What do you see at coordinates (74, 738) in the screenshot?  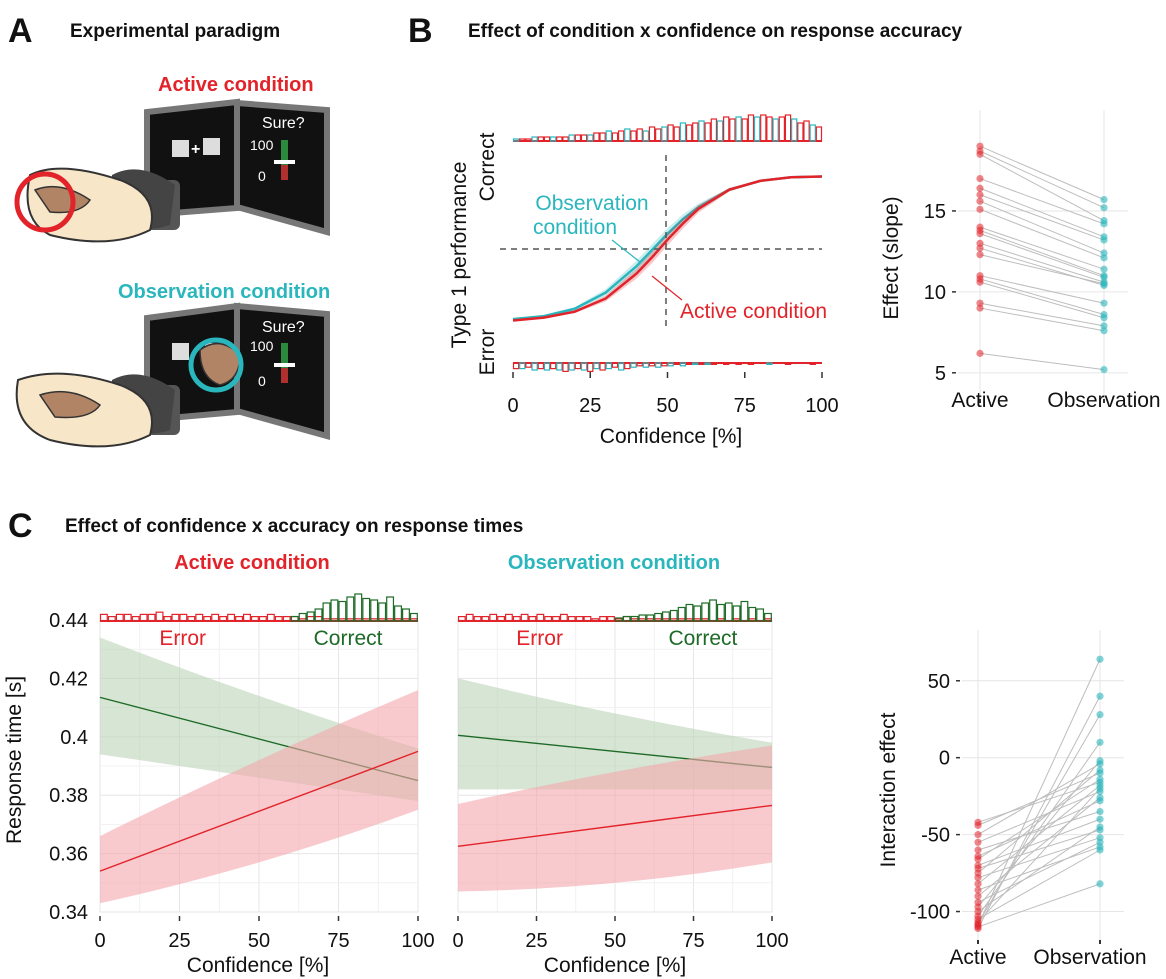 I see `y-tick-label: 0.4` at bounding box center [74, 738].